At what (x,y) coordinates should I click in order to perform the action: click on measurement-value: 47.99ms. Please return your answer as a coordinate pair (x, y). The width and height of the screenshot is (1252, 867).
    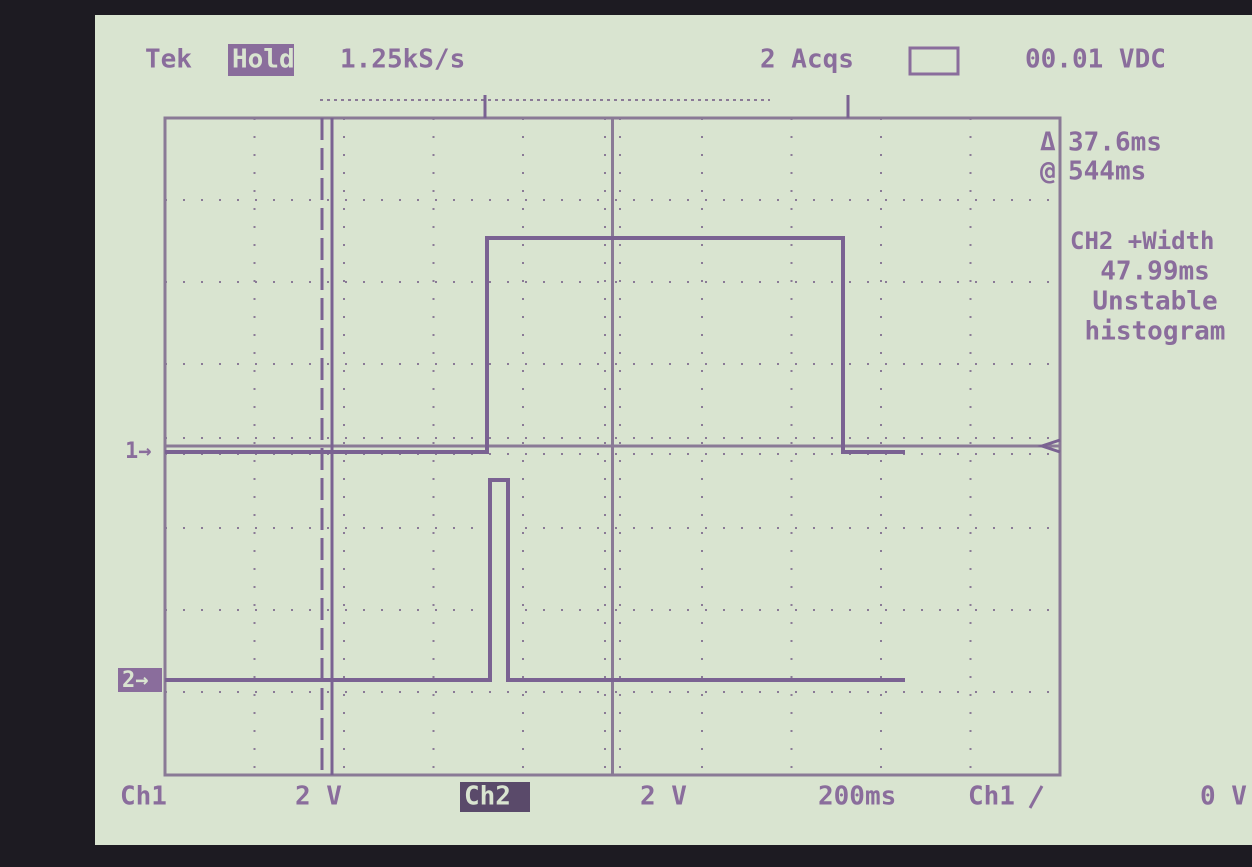
    Looking at the image, I should click on (1155, 272).